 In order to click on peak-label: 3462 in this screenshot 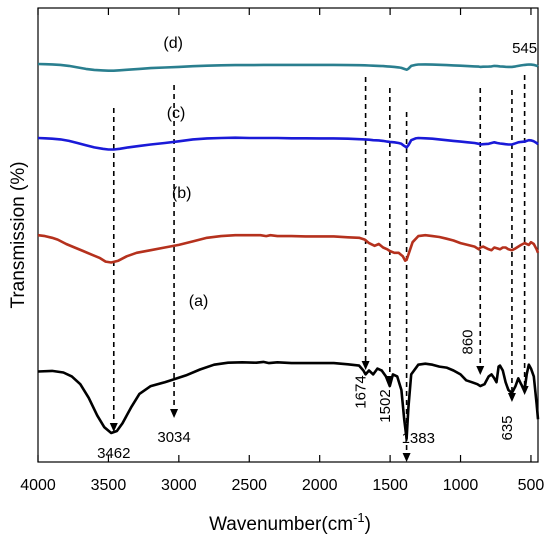, I will do `click(113, 453)`.